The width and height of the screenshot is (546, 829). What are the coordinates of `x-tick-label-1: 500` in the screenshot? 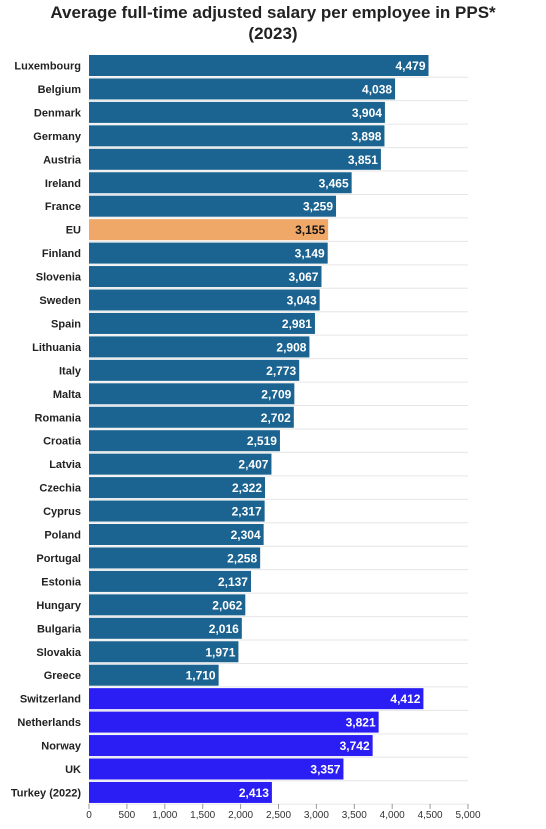 It's located at (127, 815).